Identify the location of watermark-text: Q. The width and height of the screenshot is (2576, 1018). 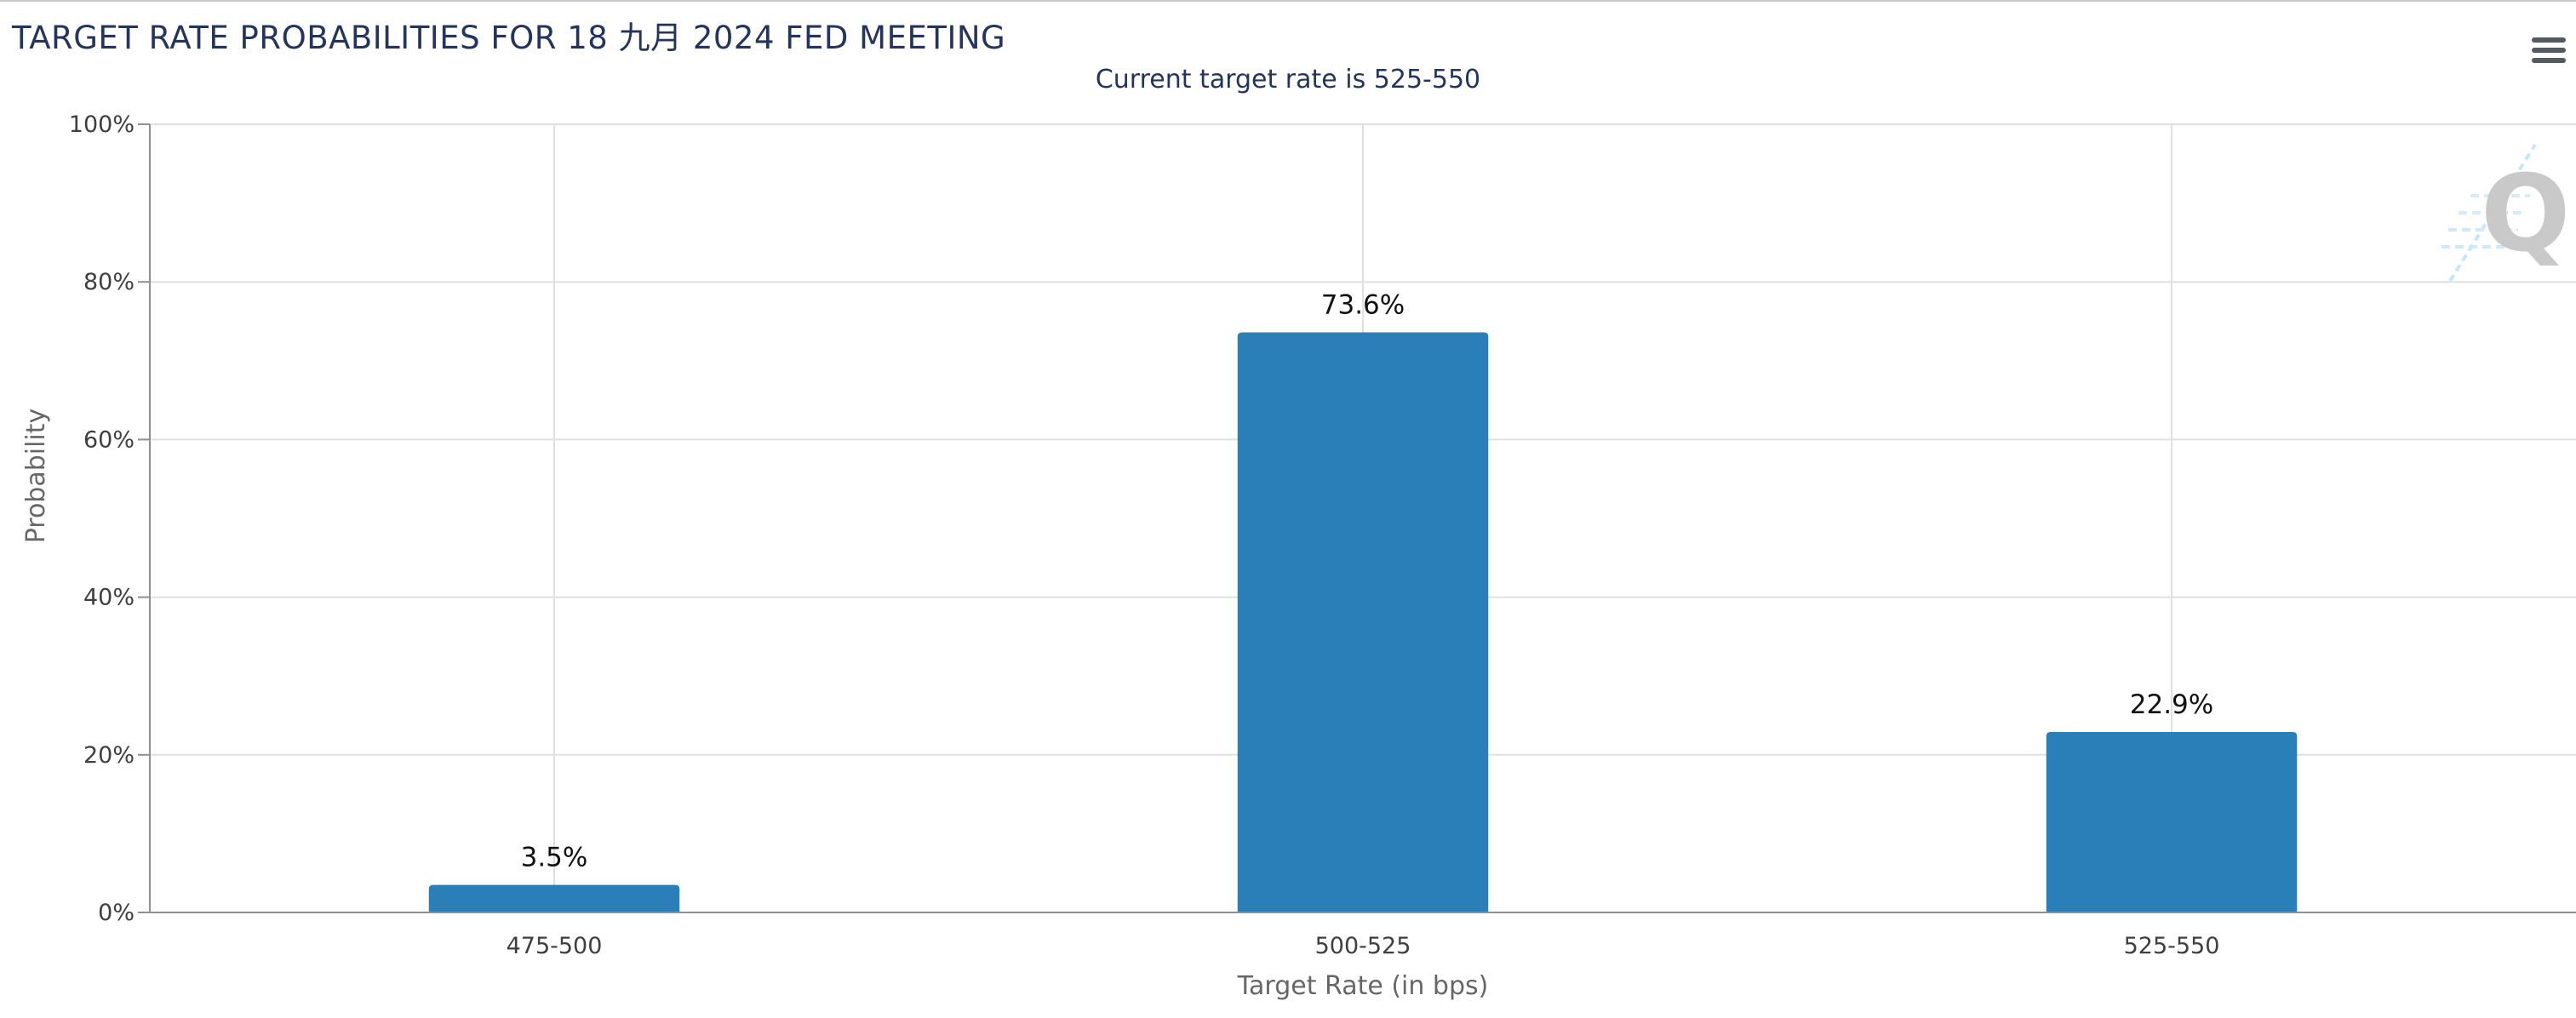
(2525, 214).